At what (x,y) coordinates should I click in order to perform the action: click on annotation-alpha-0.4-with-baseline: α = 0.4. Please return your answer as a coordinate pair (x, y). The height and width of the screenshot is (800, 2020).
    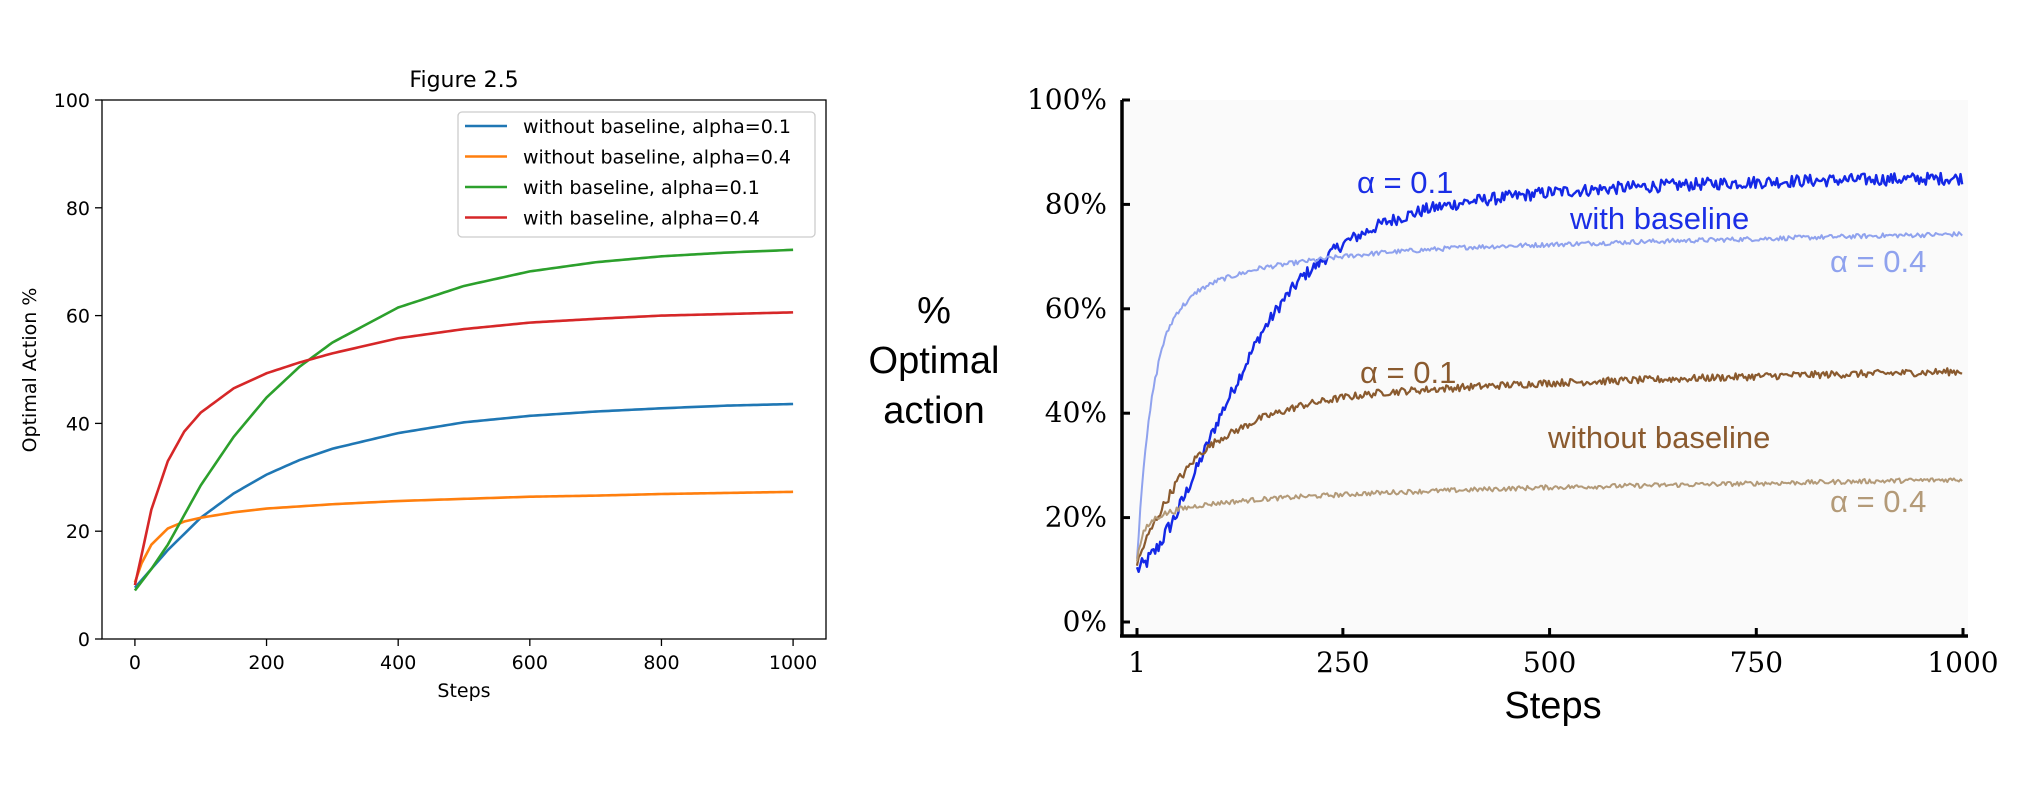
    Looking at the image, I should click on (1878, 261).